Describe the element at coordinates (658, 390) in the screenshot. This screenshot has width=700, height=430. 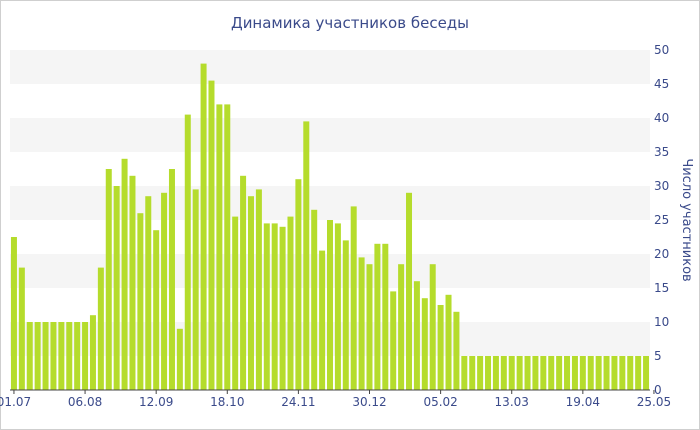
I see `y-tick-label: 0` at that location.